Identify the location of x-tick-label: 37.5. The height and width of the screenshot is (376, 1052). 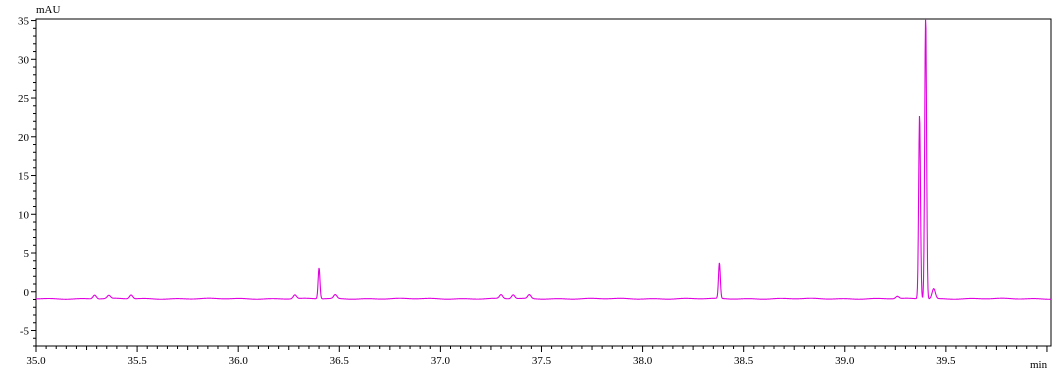
(542, 361).